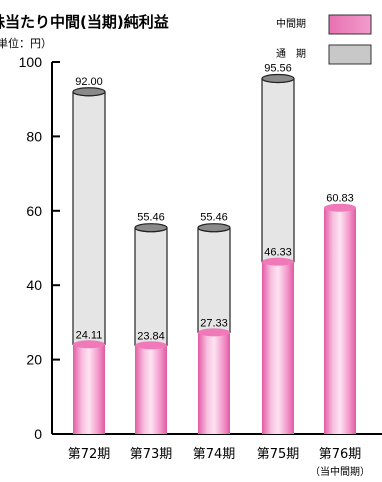 The height and width of the screenshot is (482, 382). What do you see at coordinates (39, 248) in the screenshot?
I see `y-ticks: 0 20 40 60 80 100` at bounding box center [39, 248].